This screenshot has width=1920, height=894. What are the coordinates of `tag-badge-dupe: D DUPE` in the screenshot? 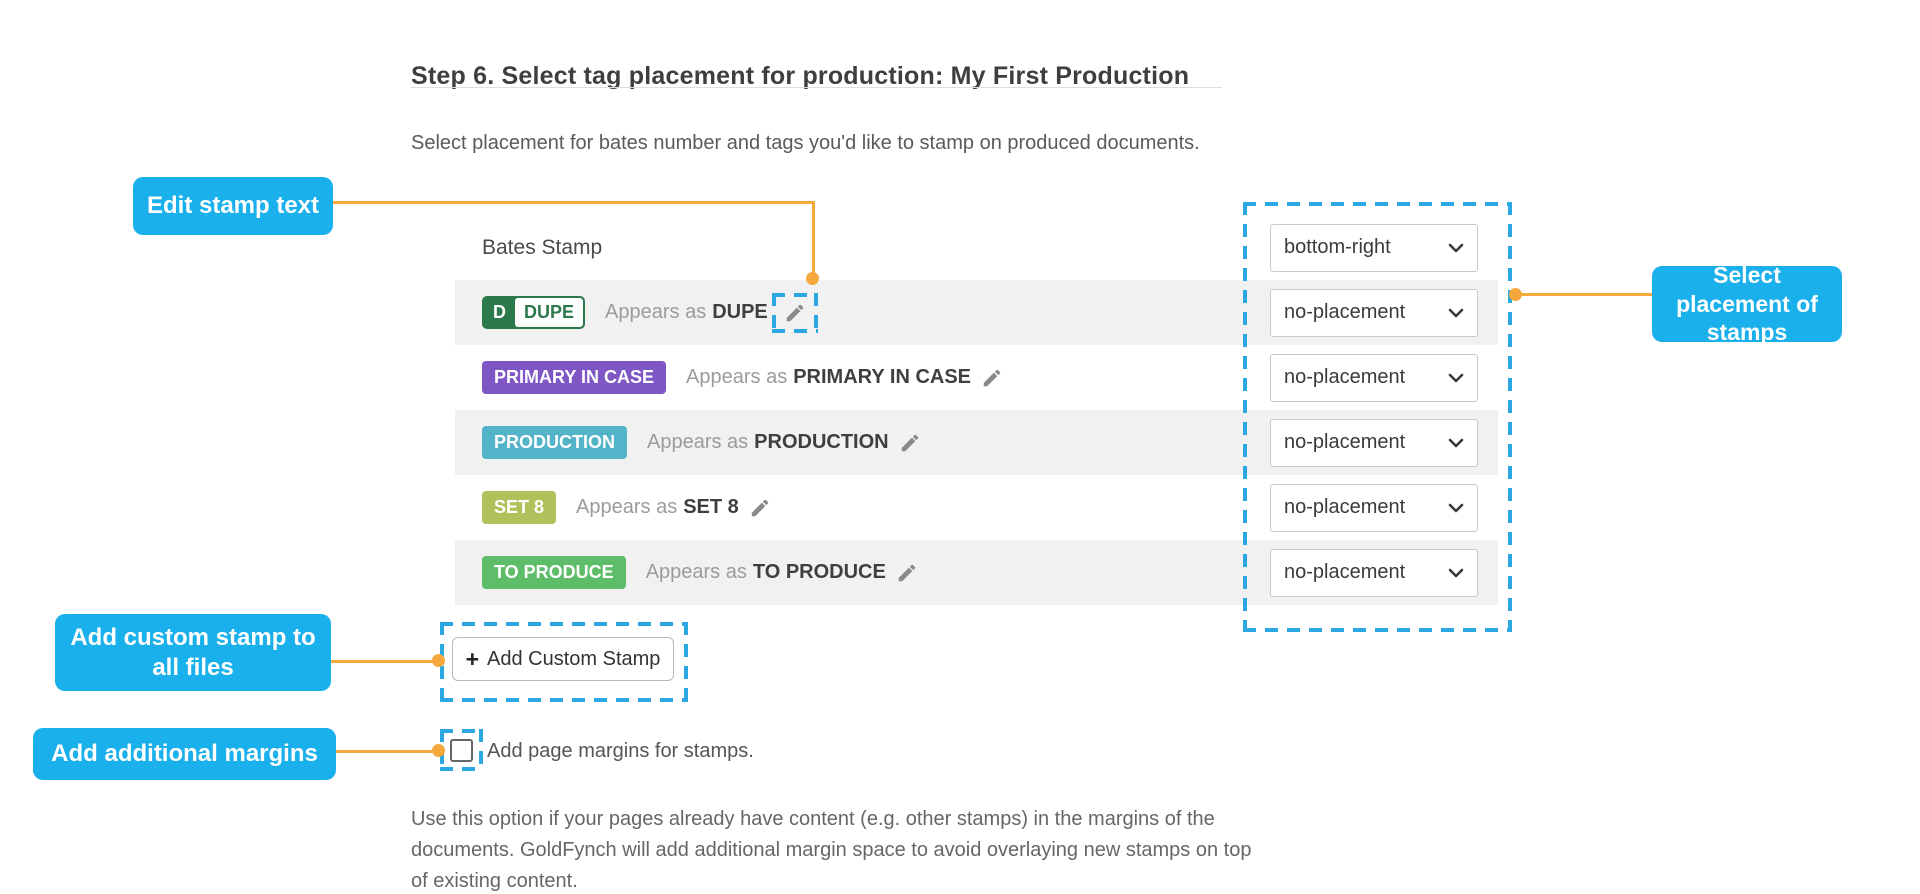 It's located at (534, 312).